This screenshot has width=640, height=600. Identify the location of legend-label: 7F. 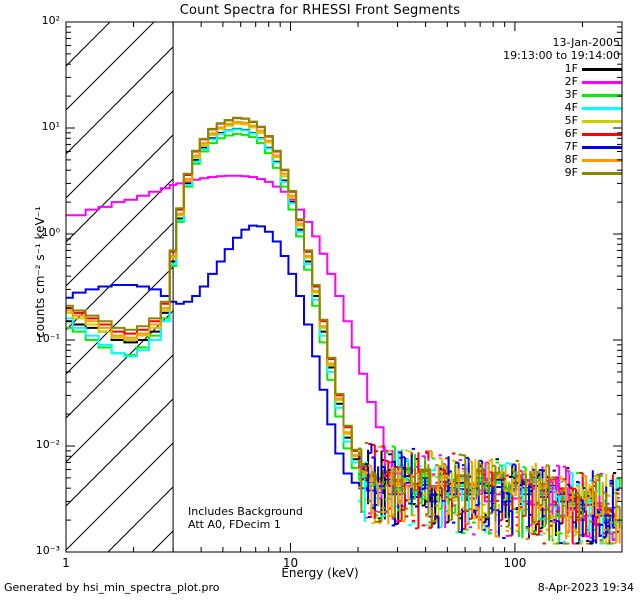
(571, 146).